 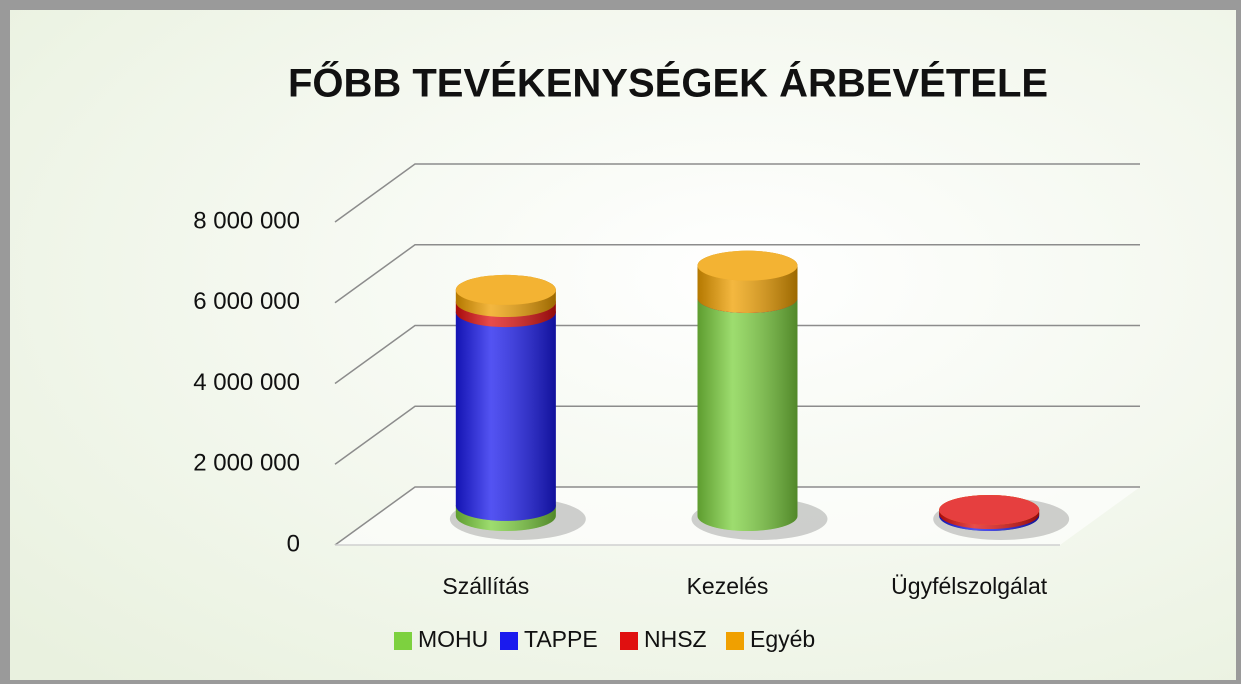 What do you see at coordinates (293, 543) in the screenshot?
I see `y-tick-label: 0` at bounding box center [293, 543].